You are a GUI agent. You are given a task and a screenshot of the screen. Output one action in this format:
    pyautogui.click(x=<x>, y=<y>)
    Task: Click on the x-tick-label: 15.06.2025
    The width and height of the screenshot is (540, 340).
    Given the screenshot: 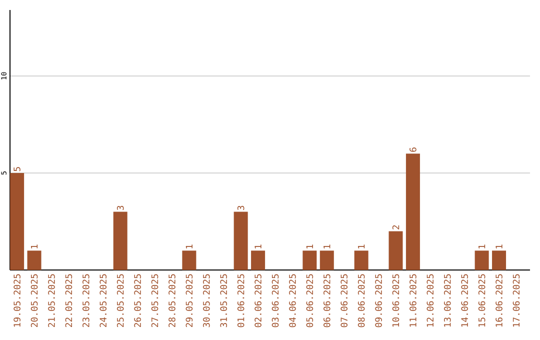 What is the action you would take?
    pyautogui.click(x=482, y=300)
    